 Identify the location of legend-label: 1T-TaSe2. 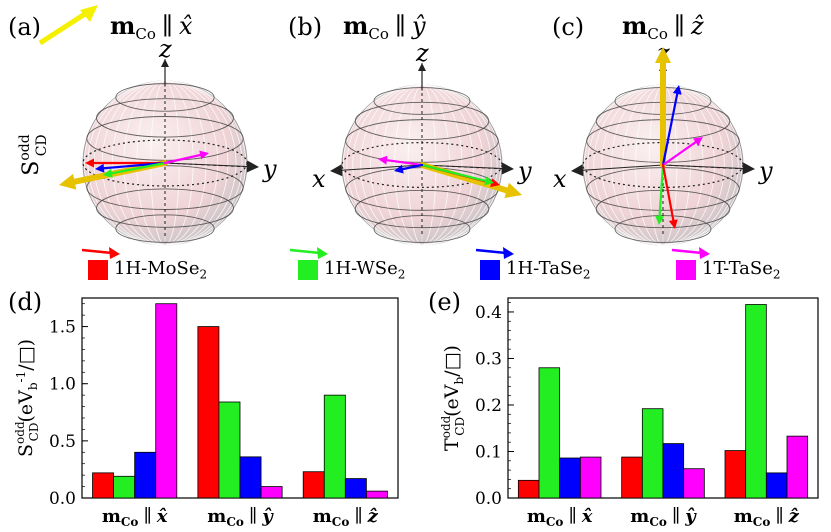
(741, 270).